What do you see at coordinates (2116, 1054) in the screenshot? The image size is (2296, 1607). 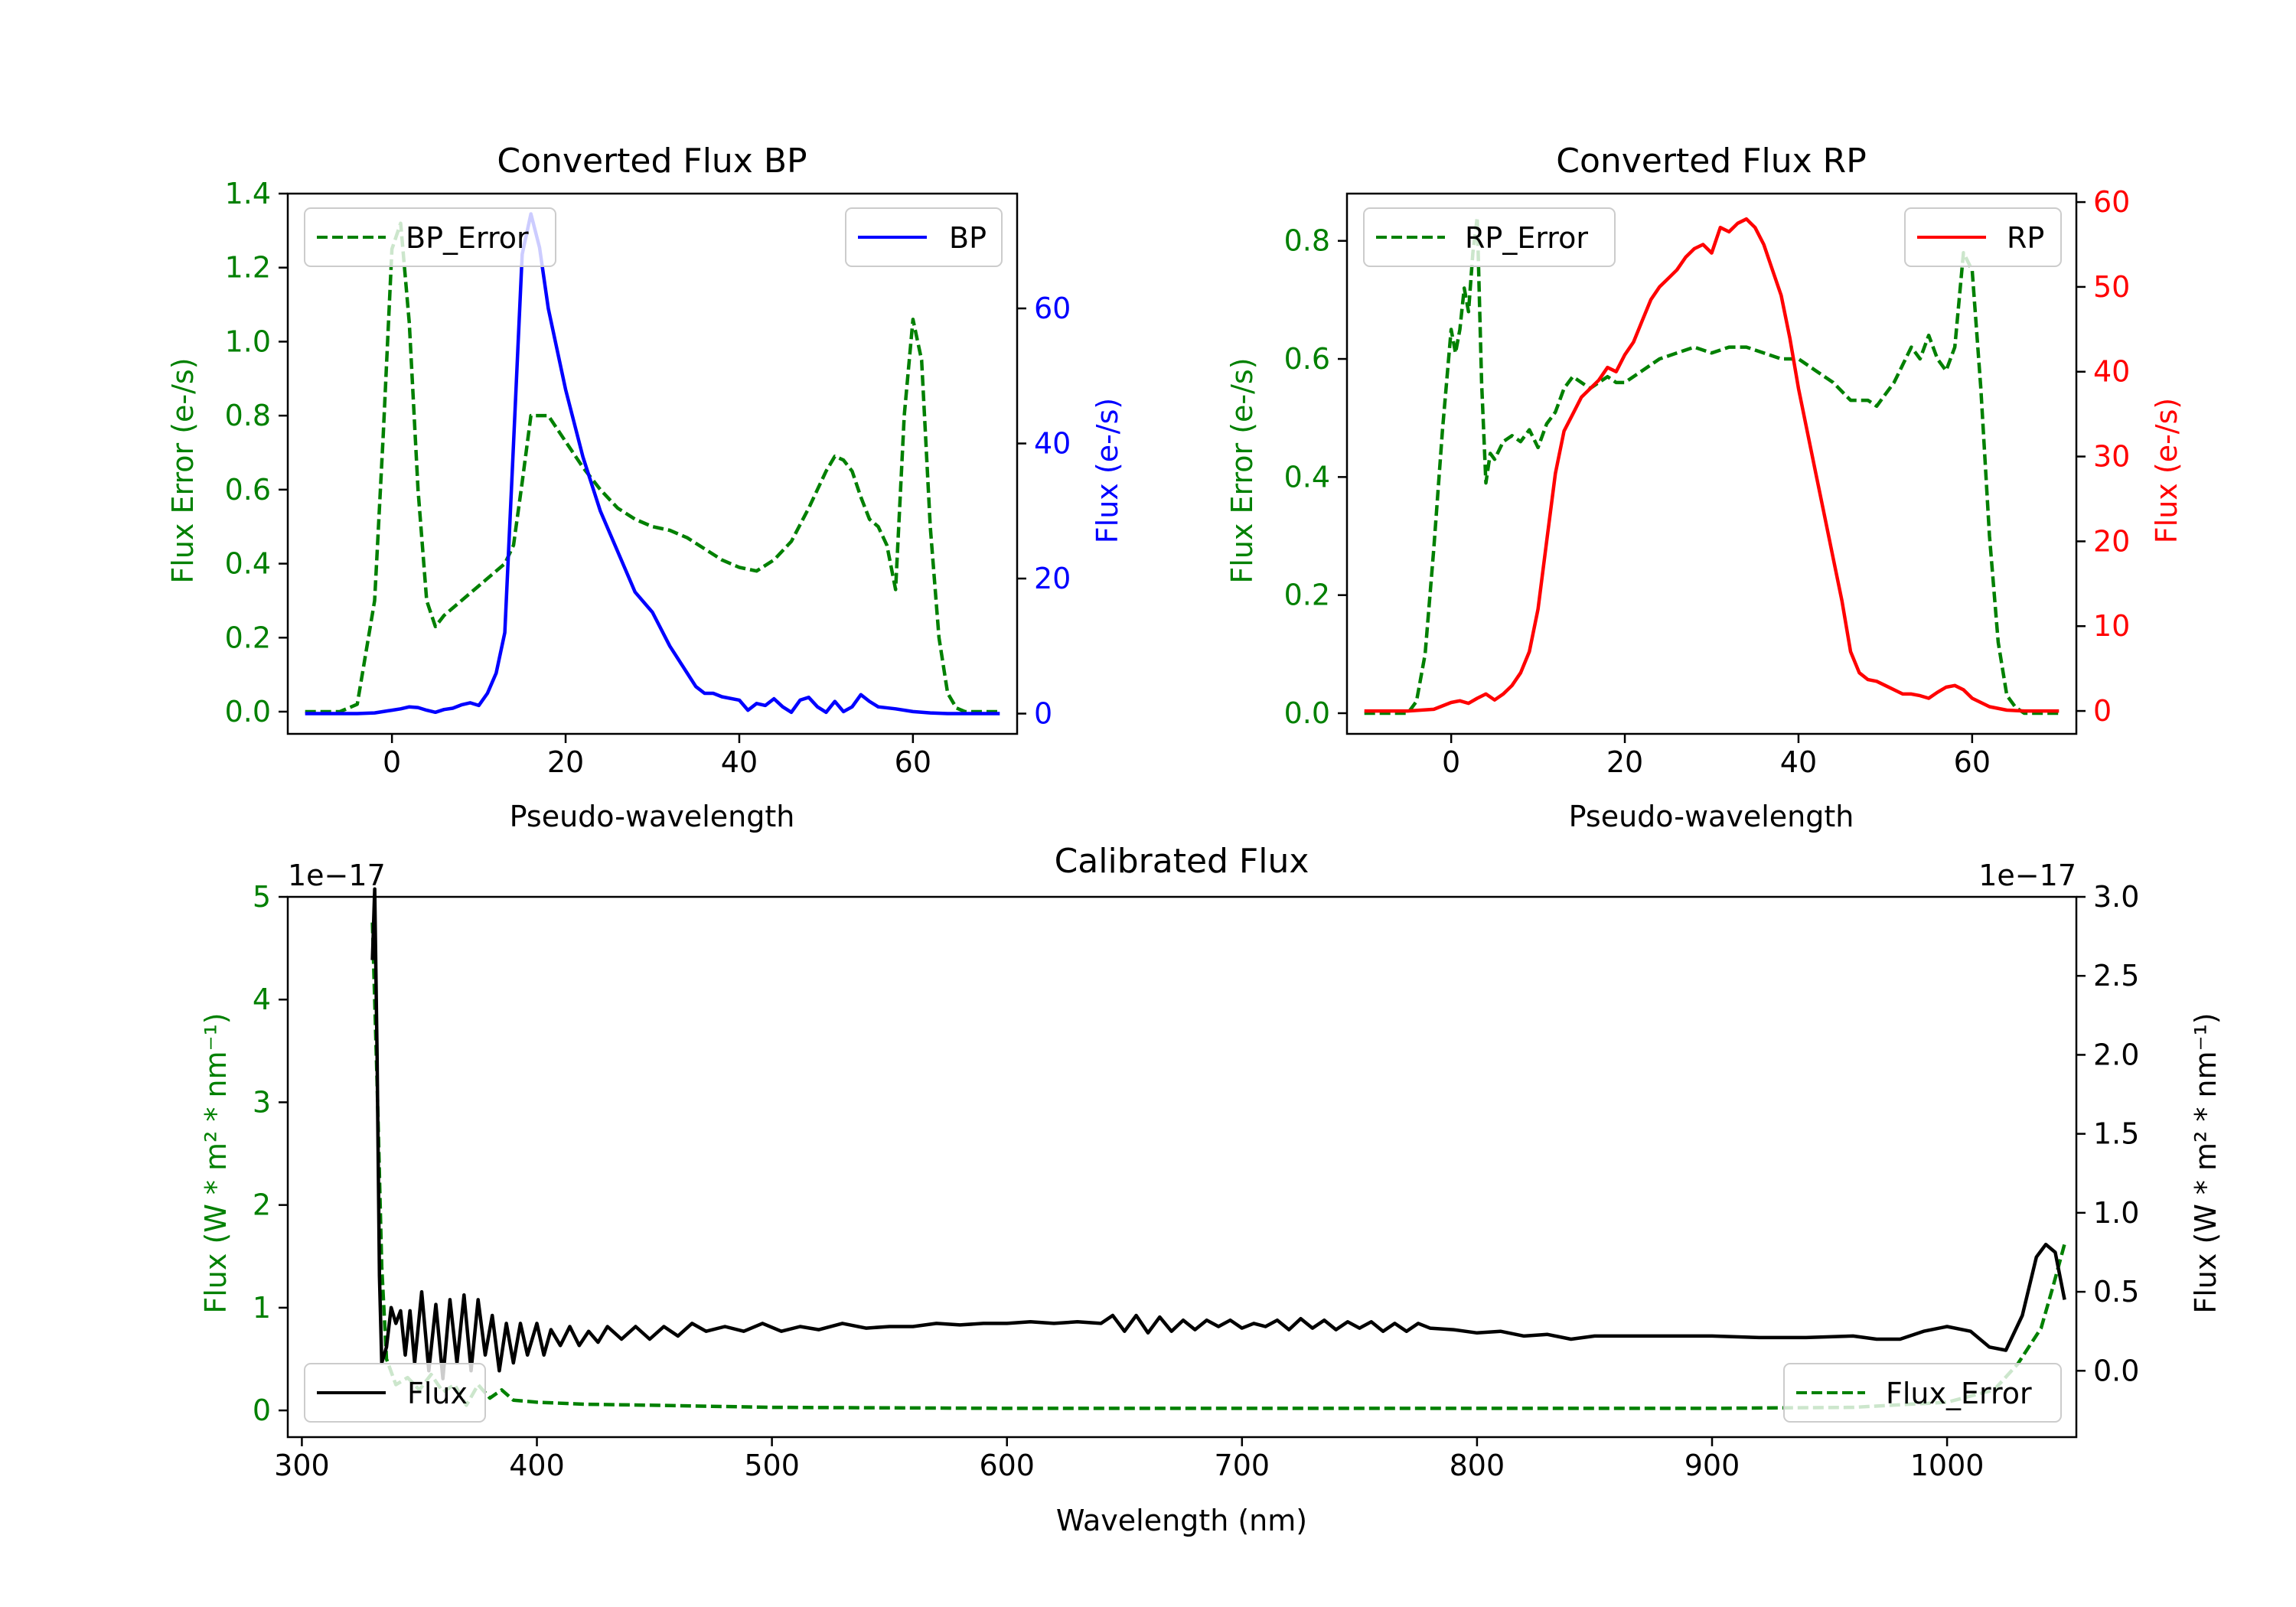 I see `y-right-tick-label: 2.0` at bounding box center [2116, 1054].